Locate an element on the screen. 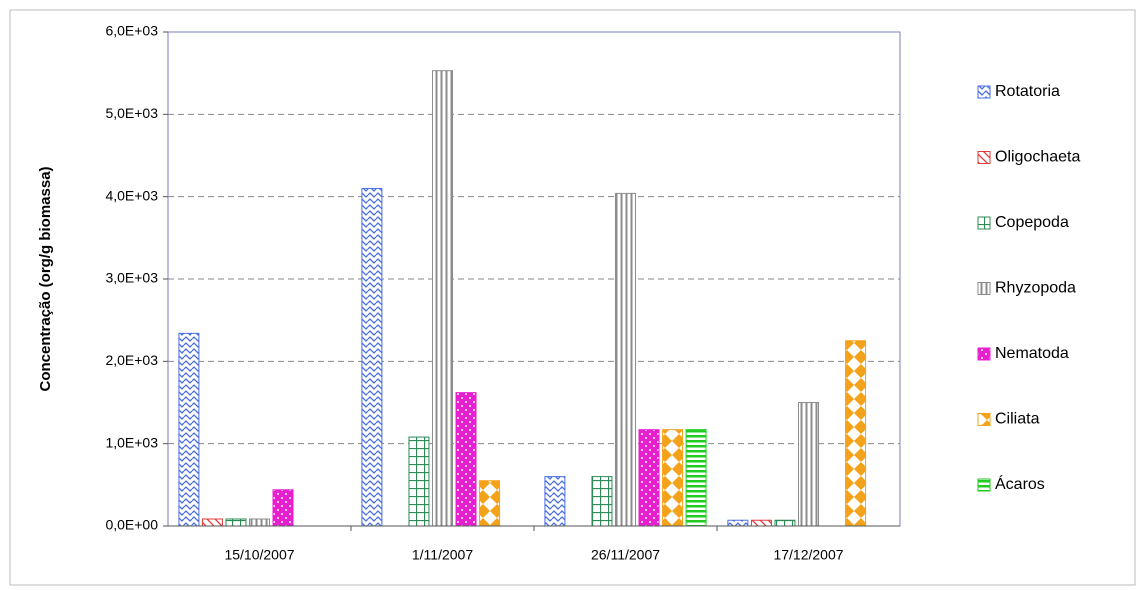 The image size is (1140, 590). legend-label: Rhyzopoda is located at coordinates (1035, 288).